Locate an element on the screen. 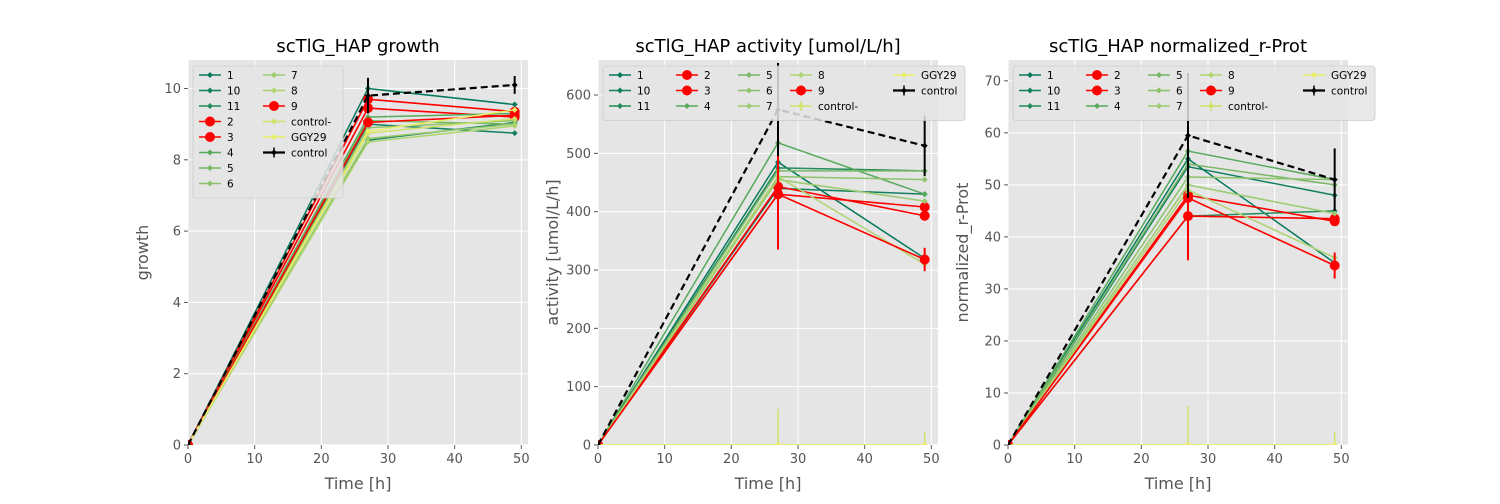 This screenshot has width=1500, height=504. legend-item: 9 is located at coordinates (807, 91).